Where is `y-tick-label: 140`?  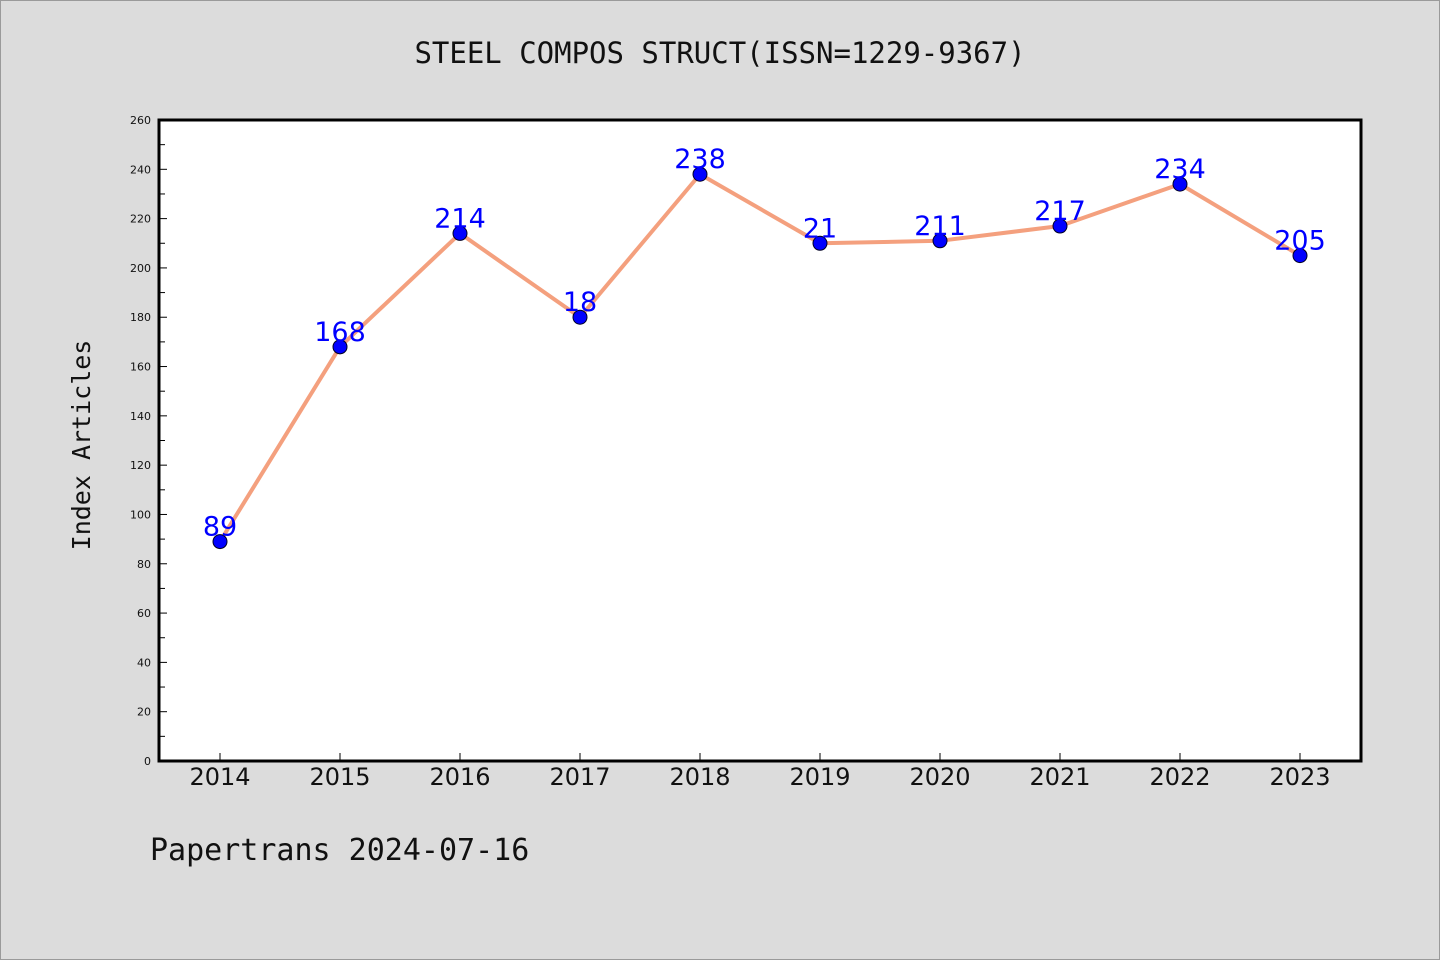
y-tick-label: 140 is located at coordinates (140, 416).